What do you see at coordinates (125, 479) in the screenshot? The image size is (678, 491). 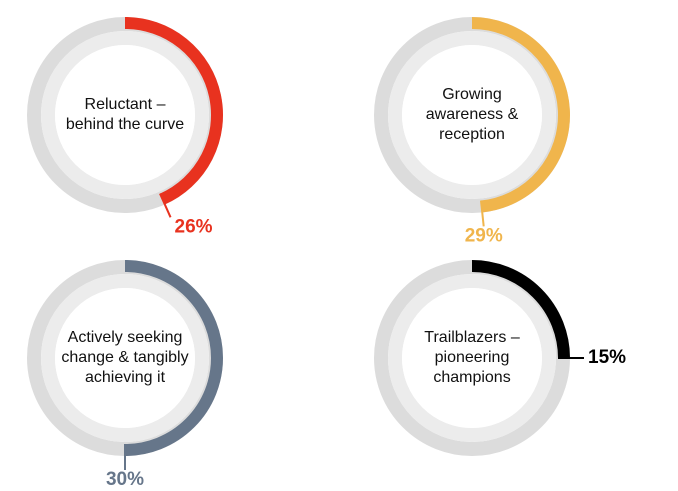 I see `value-label: 30%` at bounding box center [125, 479].